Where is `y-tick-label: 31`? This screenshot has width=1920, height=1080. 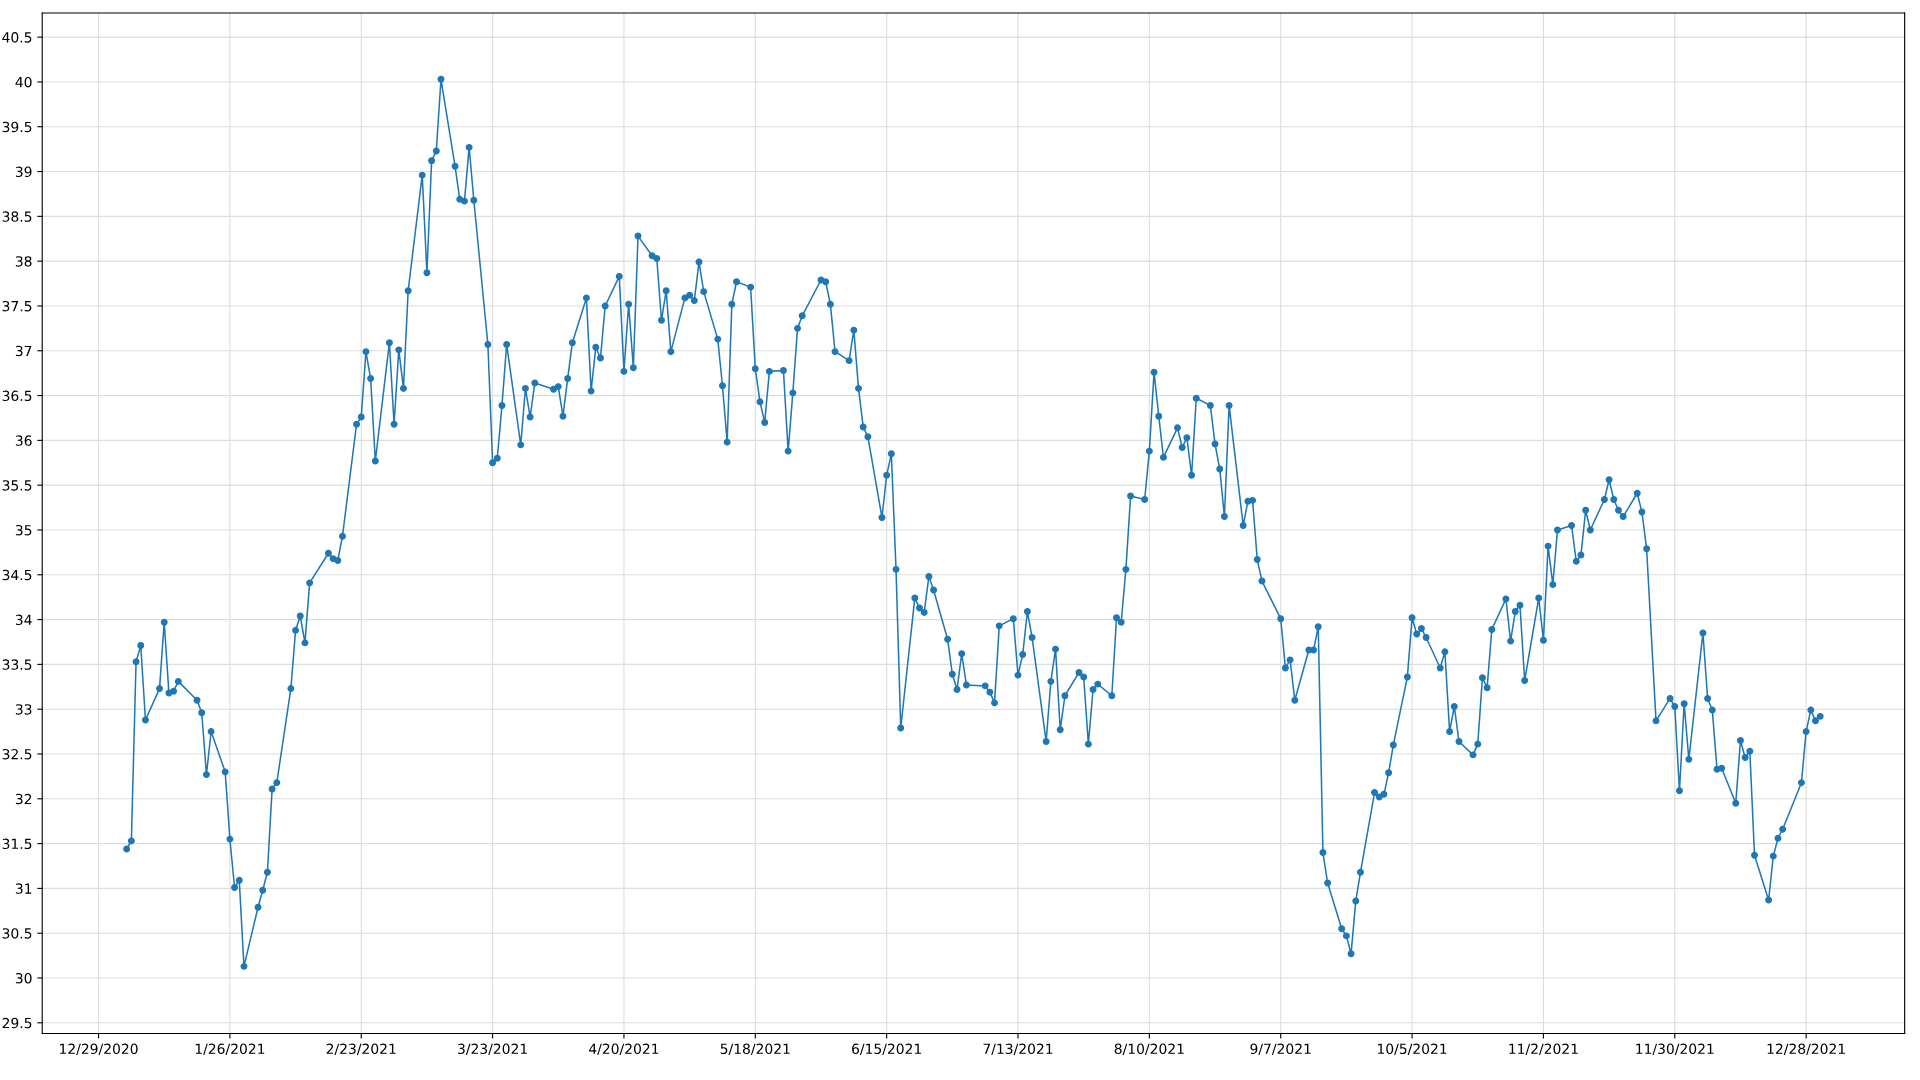
y-tick-label: 31 is located at coordinates (23, 888).